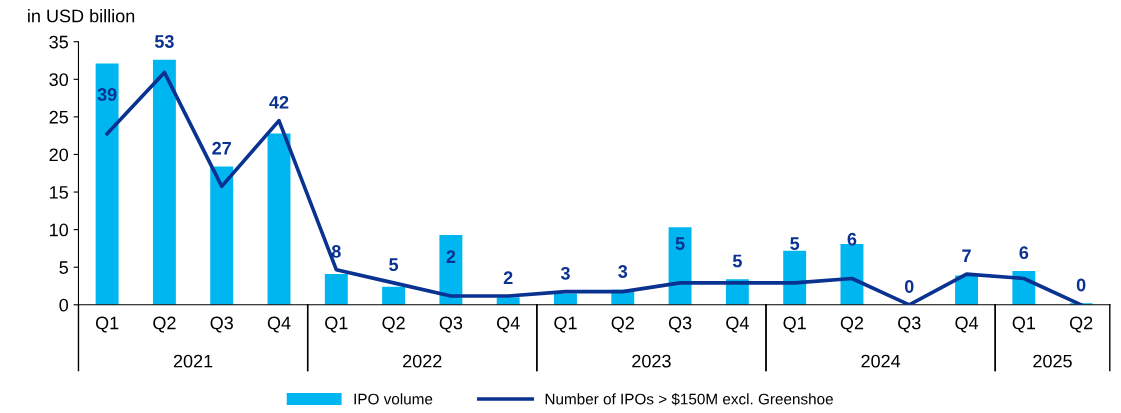 Image resolution: width=1121 pixels, height=413 pixels. Describe the element at coordinates (1052, 361) in the screenshot. I see `text: 2025` at that location.